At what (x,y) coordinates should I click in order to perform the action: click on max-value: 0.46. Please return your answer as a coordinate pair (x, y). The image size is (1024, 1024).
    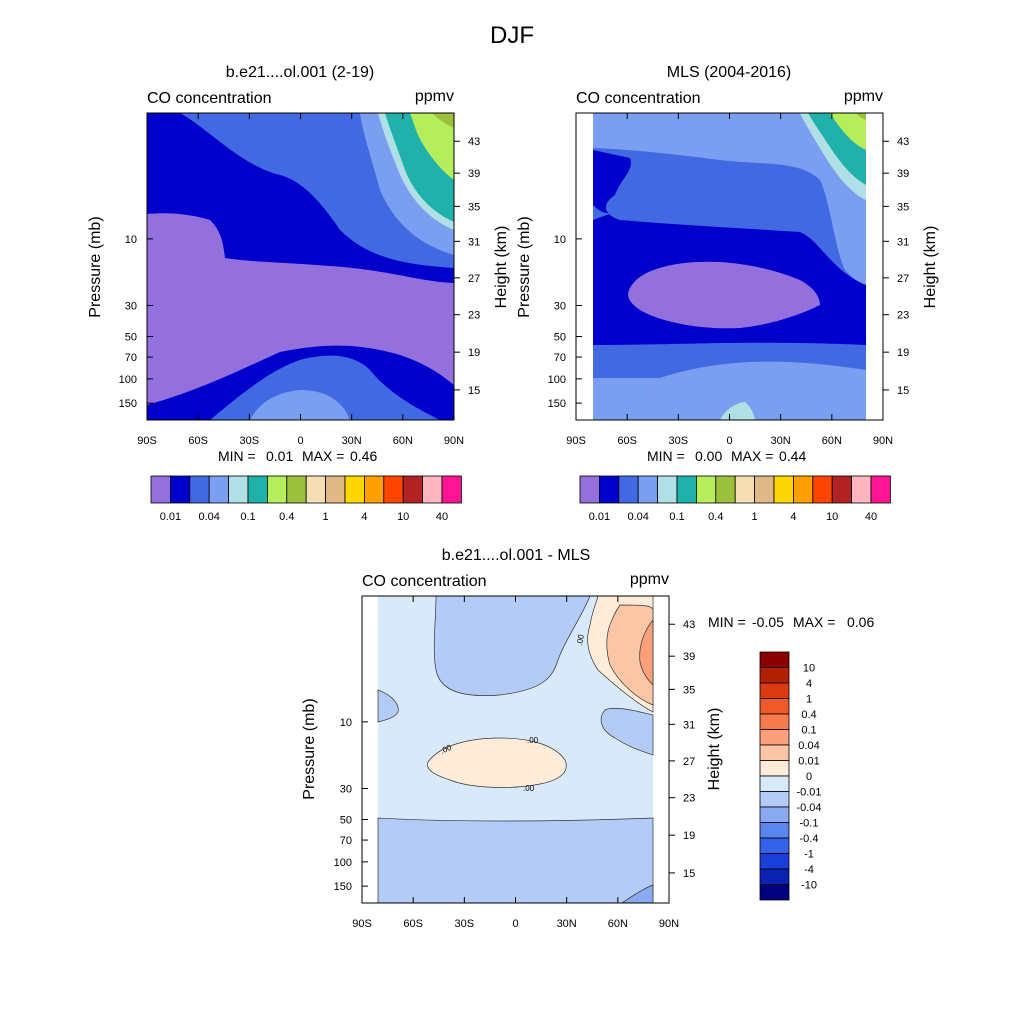
    Looking at the image, I should click on (363, 456).